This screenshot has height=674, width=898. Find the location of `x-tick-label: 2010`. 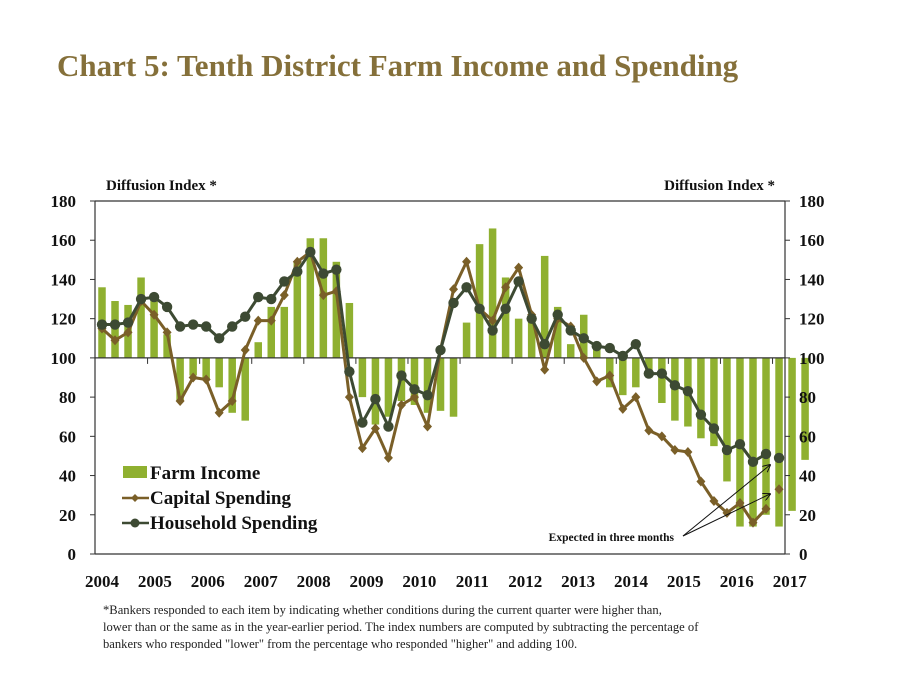

x-tick-label: 2010 is located at coordinates (419, 581).